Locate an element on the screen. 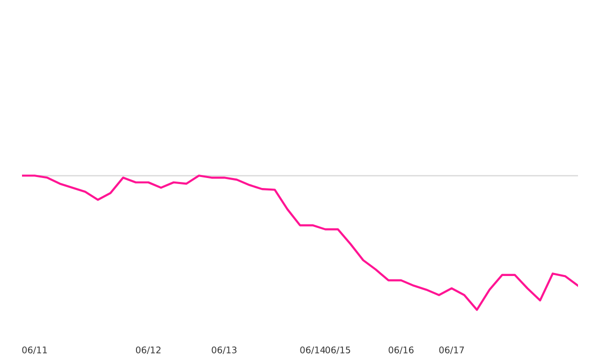 This screenshot has height=360, width=600. x-tick-label: 06/13 is located at coordinates (224, 350).